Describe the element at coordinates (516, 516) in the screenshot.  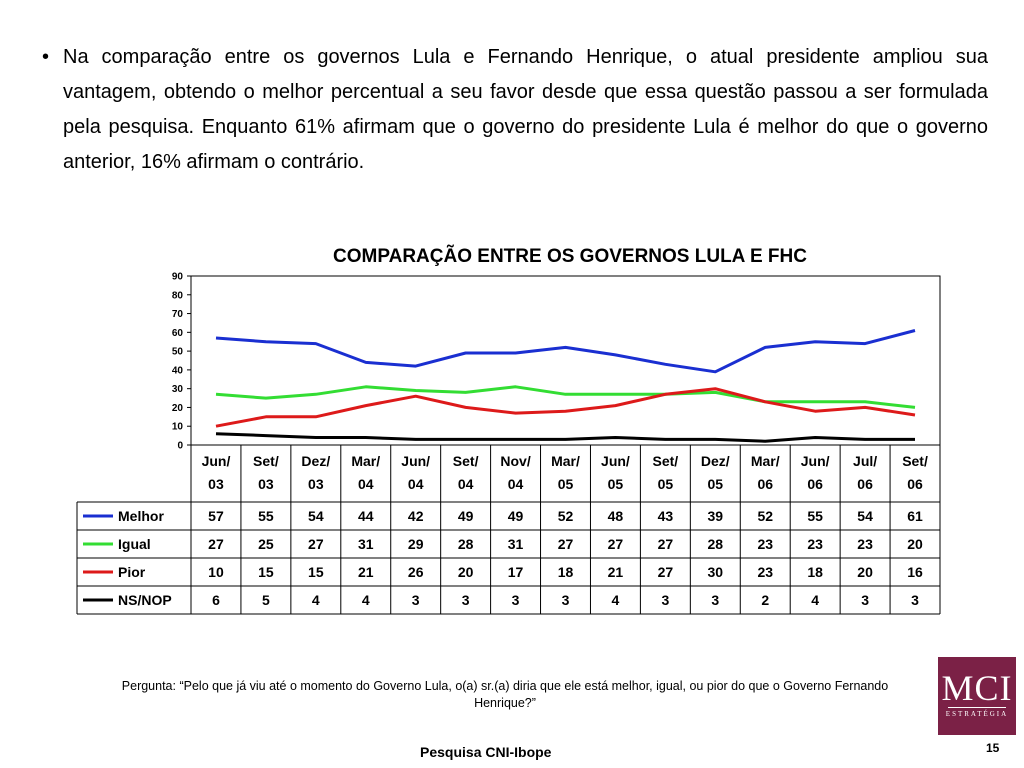
I see `data-label: 49` at that location.